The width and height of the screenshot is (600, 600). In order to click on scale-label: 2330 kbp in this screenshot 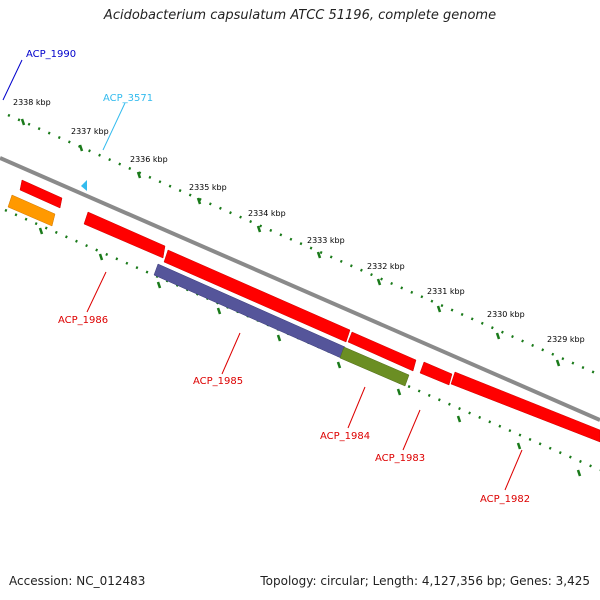, I will do `click(506, 314)`.